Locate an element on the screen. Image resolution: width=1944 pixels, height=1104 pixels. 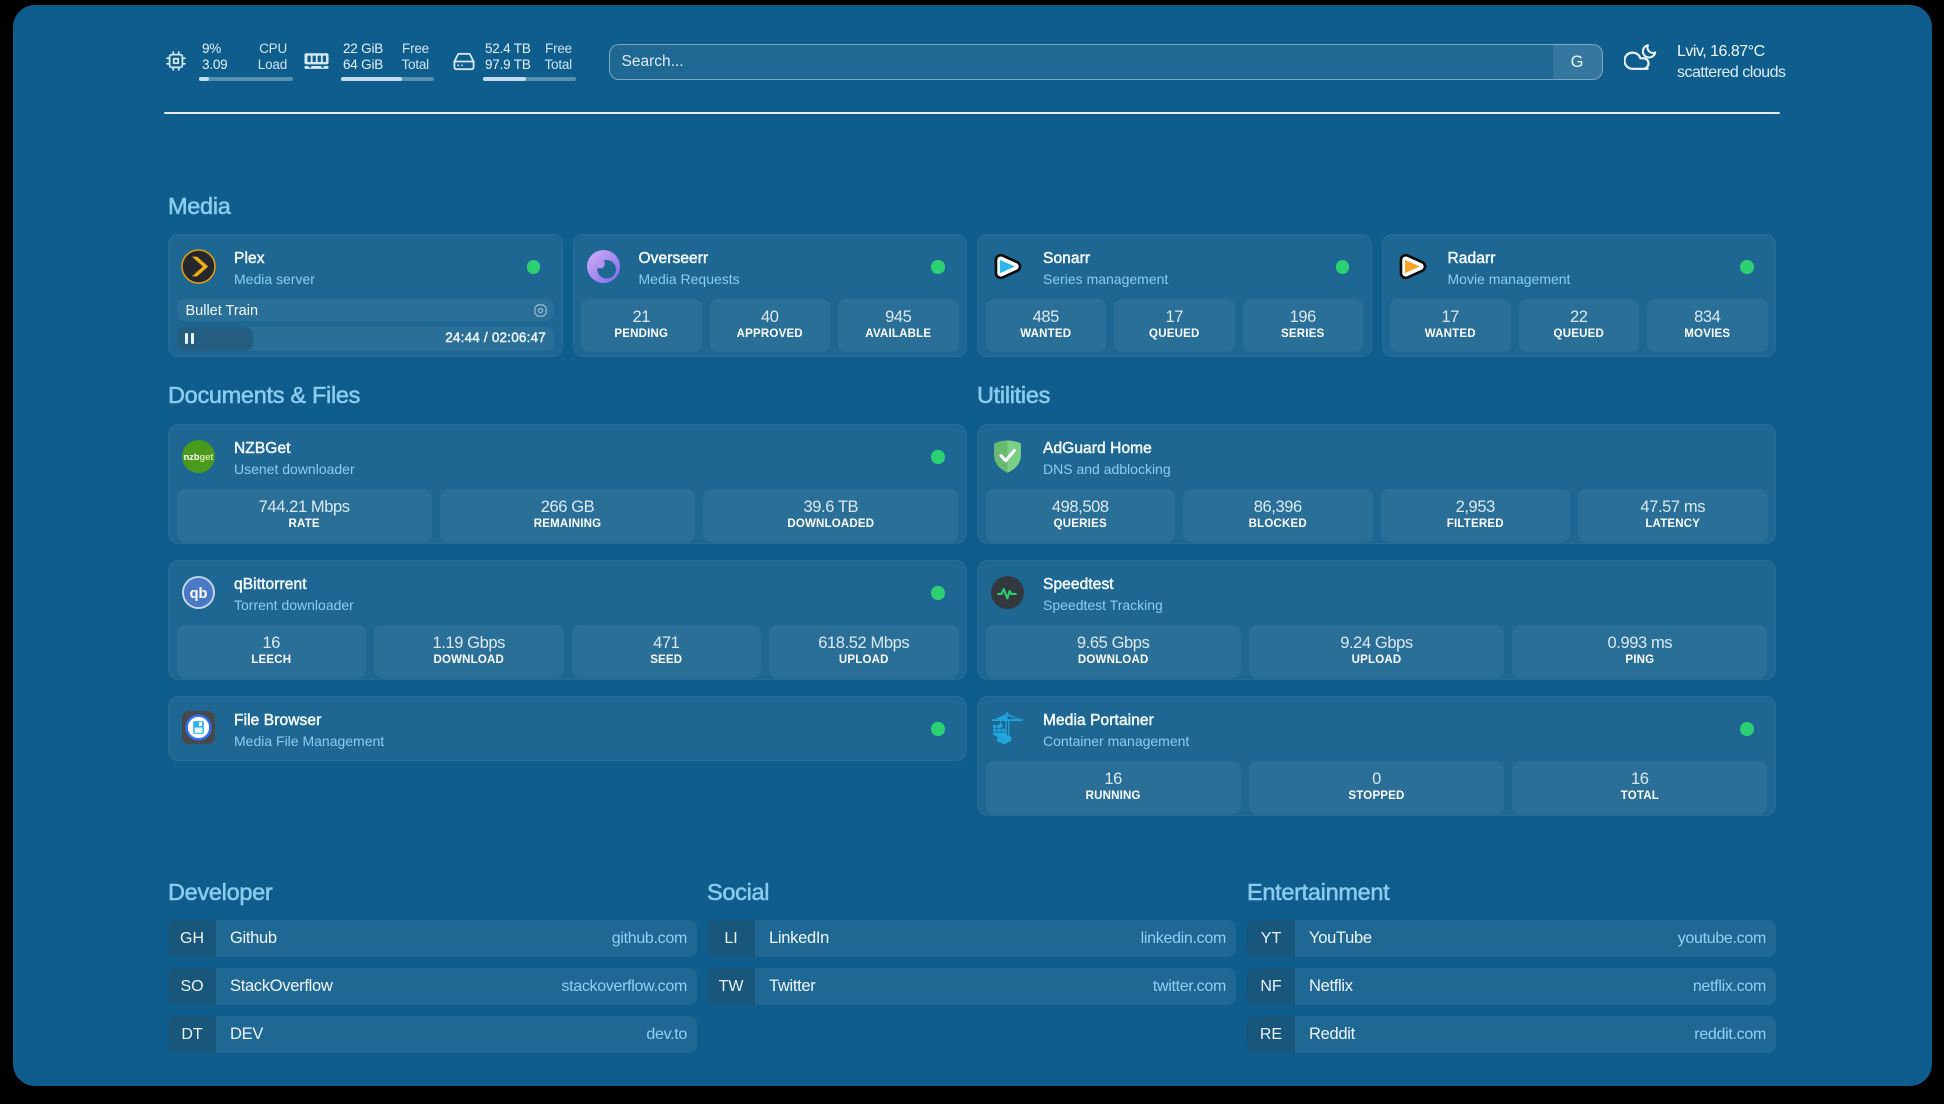
svg-text: qb is located at coordinates (199, 594).